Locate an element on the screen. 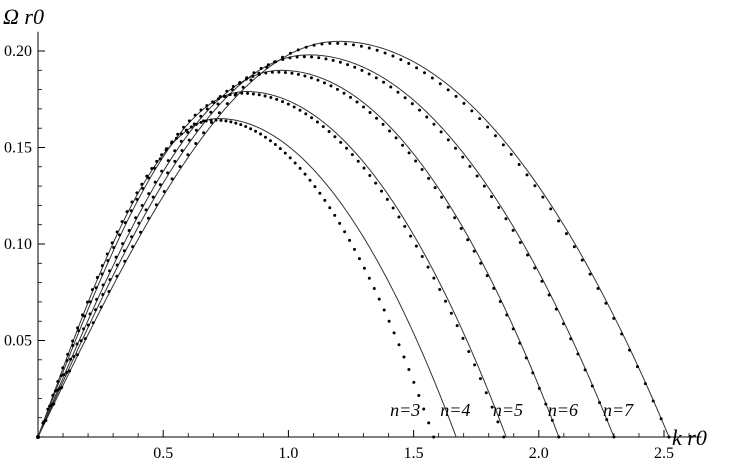  curve-label: n=5 is located at coordinates (508, 410).